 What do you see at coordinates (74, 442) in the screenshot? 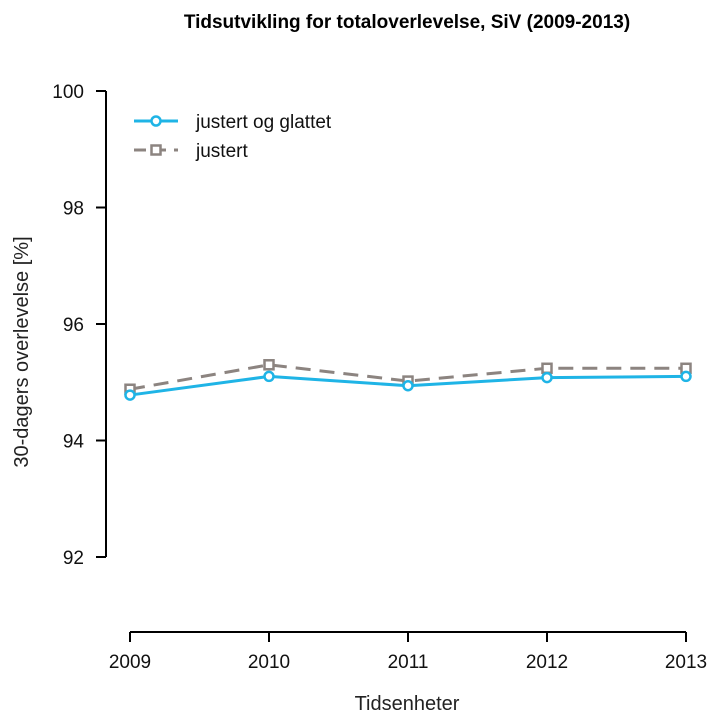
I see `y-tick-label: 94` at bounding box center [74, 442].